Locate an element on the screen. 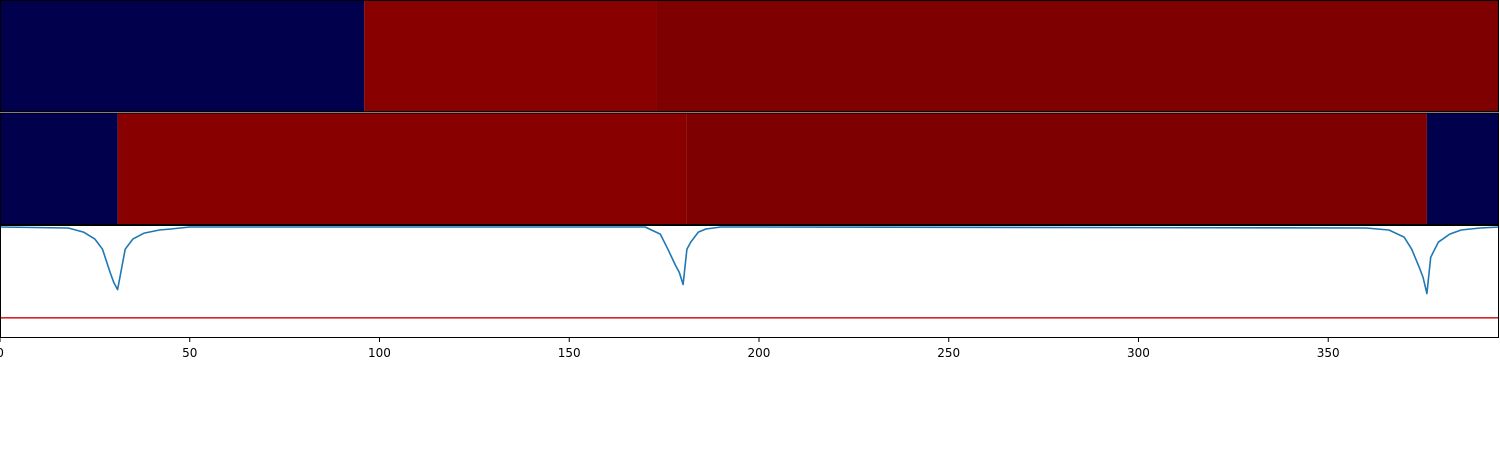 The width and height of the screenshot is (1500, 450). x-tick-label: 150 is located at coordinates (569, 353).